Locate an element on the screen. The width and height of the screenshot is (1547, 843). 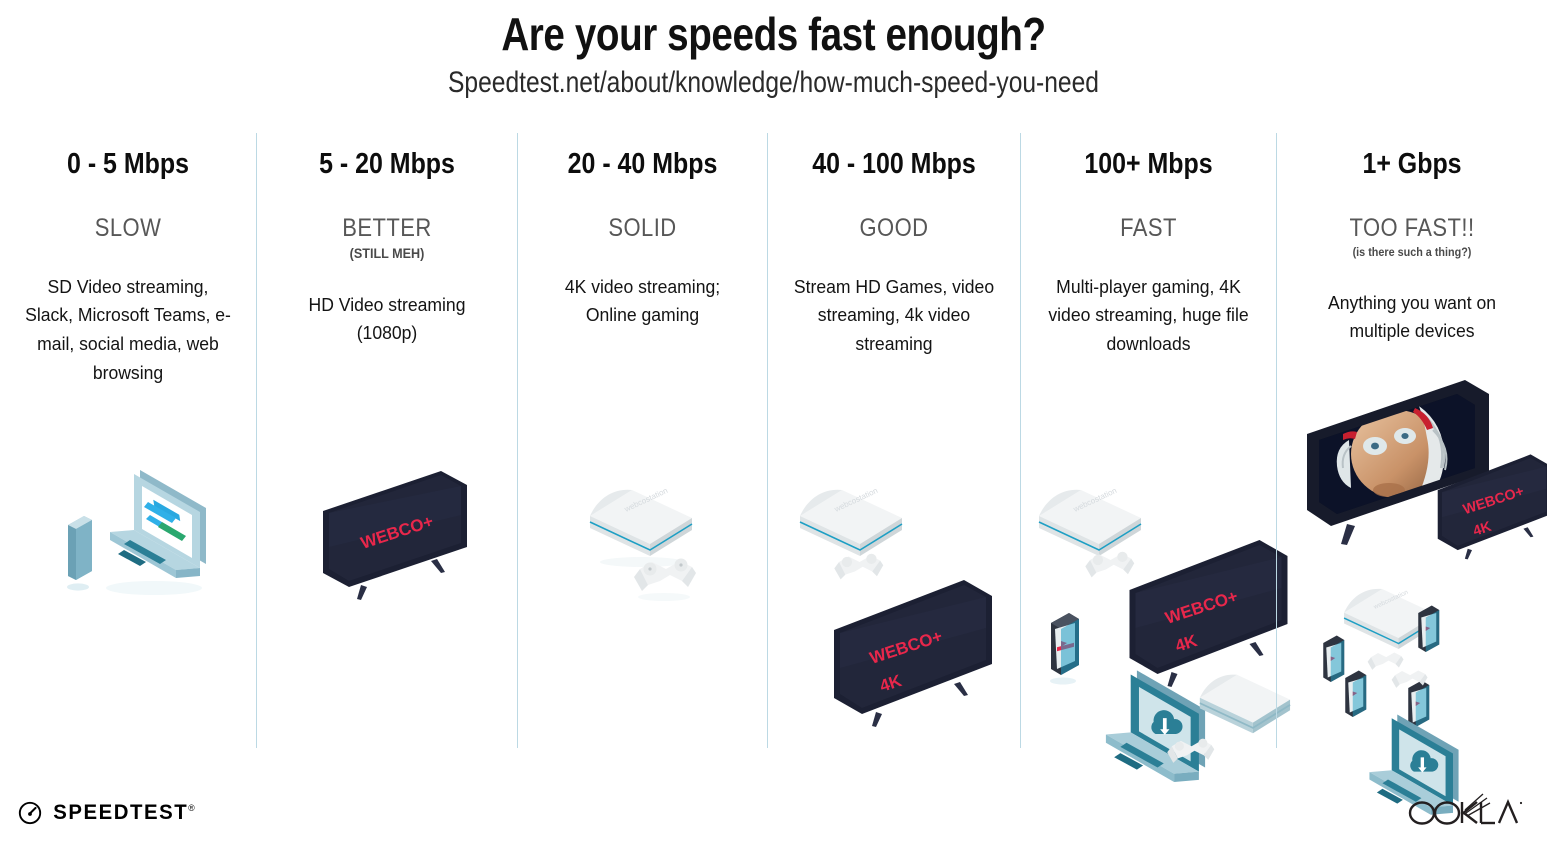
speed-range-label: 20 - 40 Mbps is located at coordinates (642, 164).